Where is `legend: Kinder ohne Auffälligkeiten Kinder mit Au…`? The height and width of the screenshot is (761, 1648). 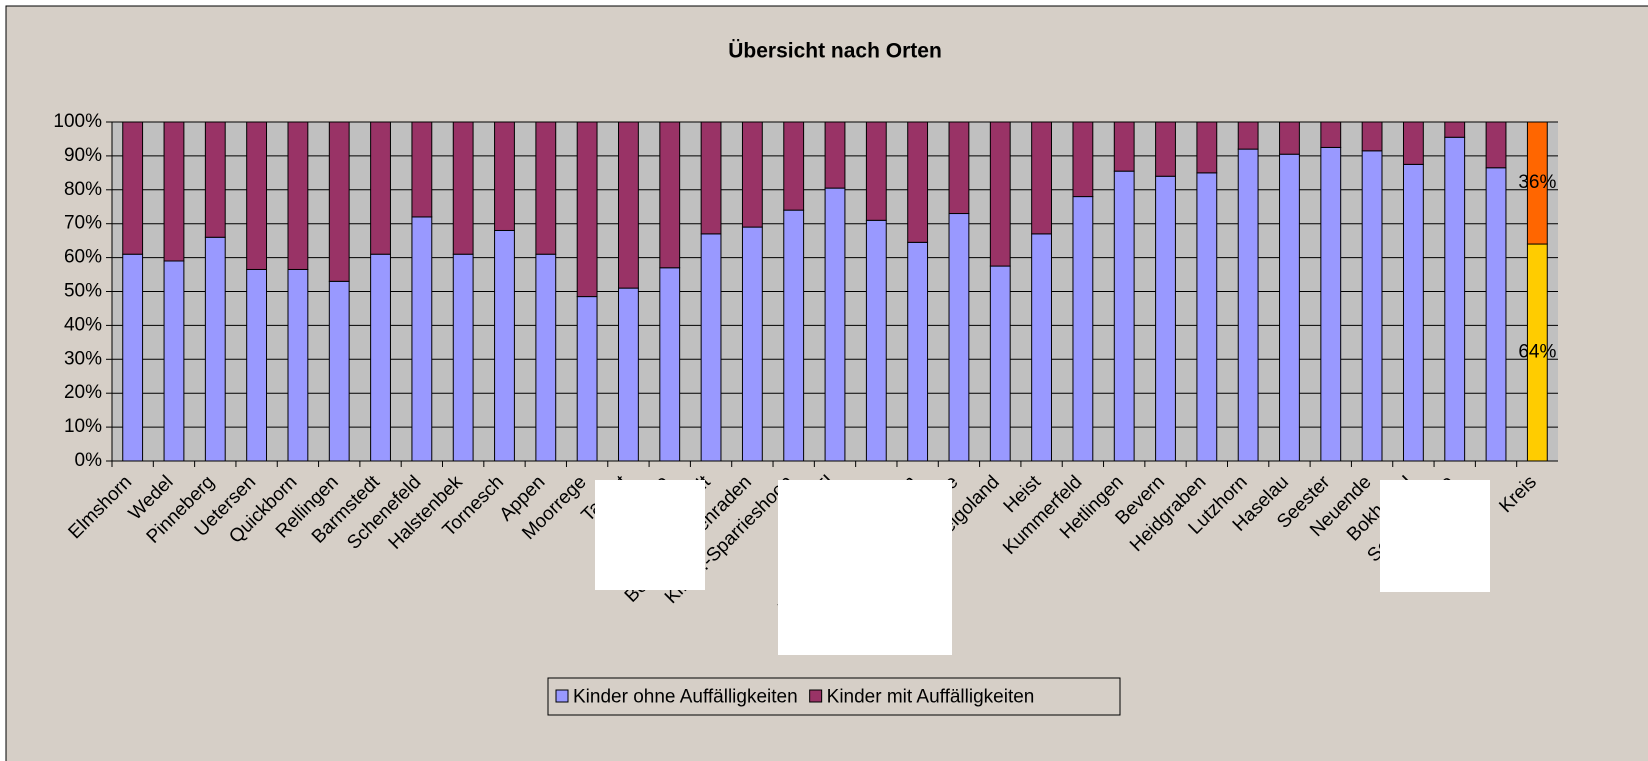
legend: Kinder ohne Auffälligkeiten Kinder mit Au… is located at coordinates (834, 696).